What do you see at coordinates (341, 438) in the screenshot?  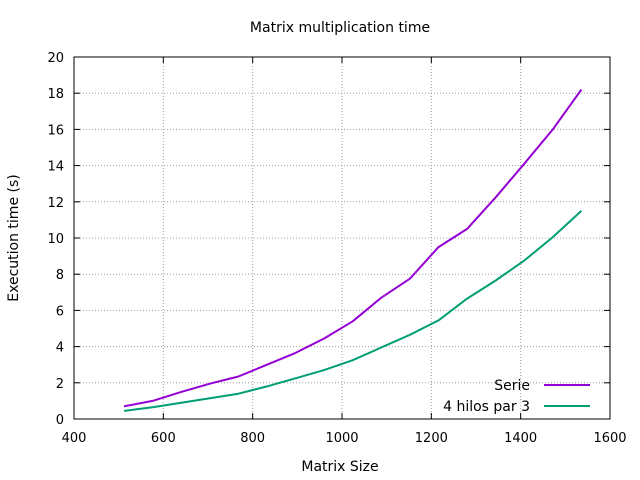 I see `x-tick-label: 1000` at bounding box center [341, 438].